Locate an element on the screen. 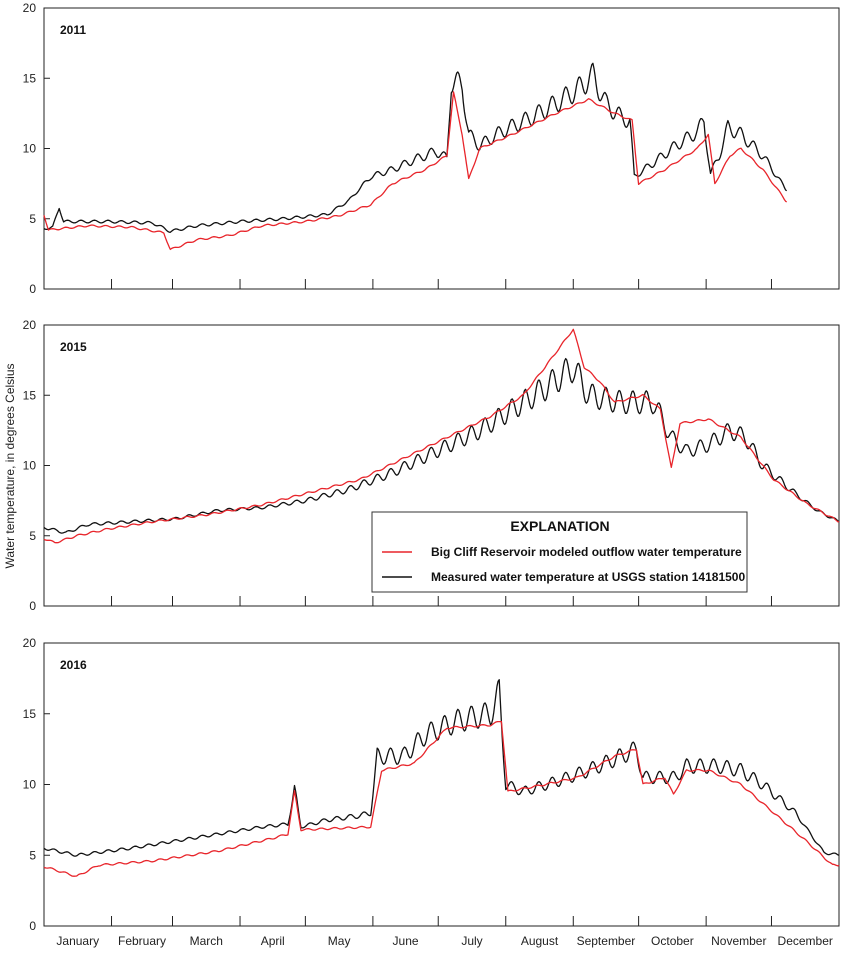 The height and width of the screenshot is (954, 842). legend-title: EXPLANATION is located at coordinates (559, 526).